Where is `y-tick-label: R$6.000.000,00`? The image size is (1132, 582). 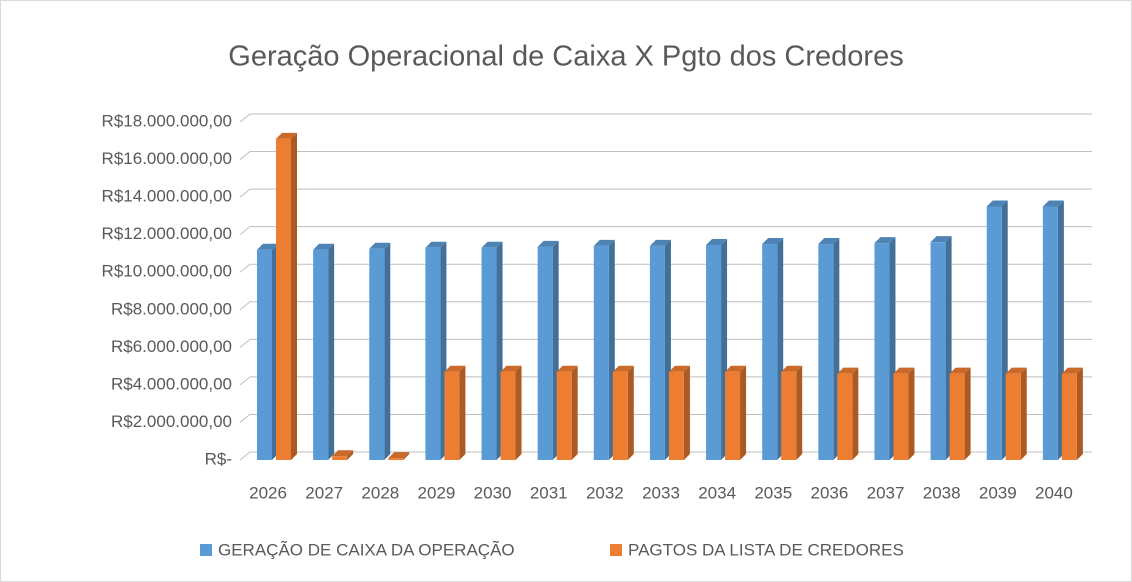
y-tick-label: R$6.000.000,00 is located at coordinates (171, 346).